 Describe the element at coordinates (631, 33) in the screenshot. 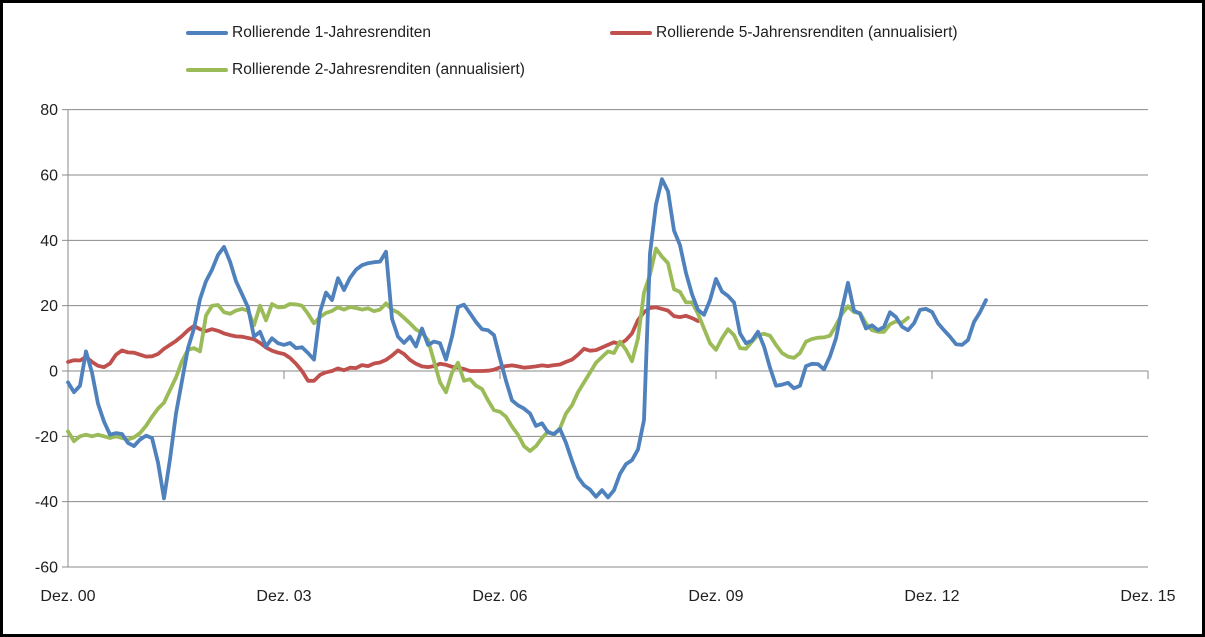

I see `legend-line-swatch-red` at that location.